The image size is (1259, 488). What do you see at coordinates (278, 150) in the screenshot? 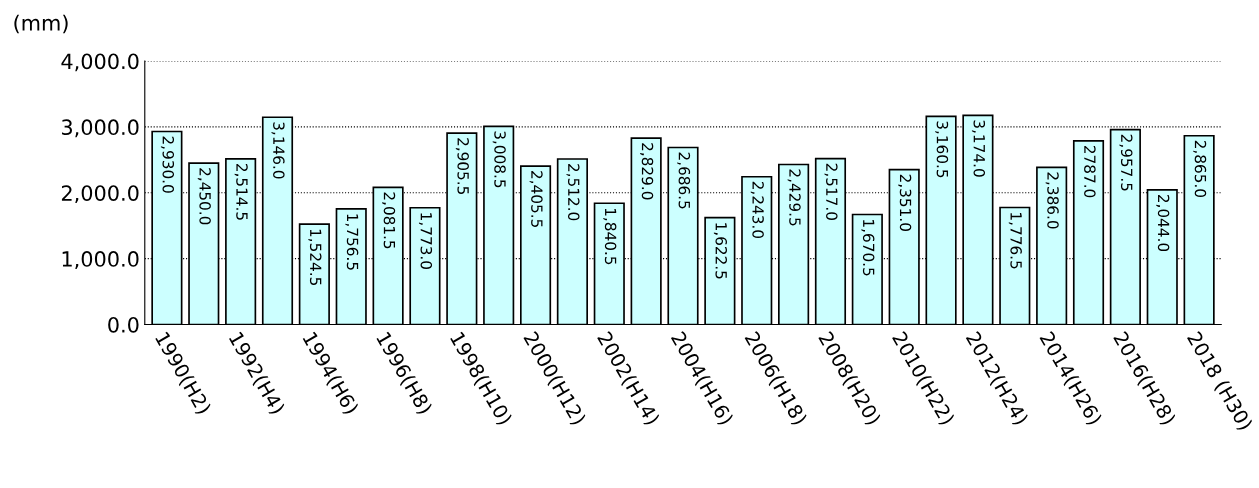
I see `data-label: 3,146.0` at bounding box center [278, 150].